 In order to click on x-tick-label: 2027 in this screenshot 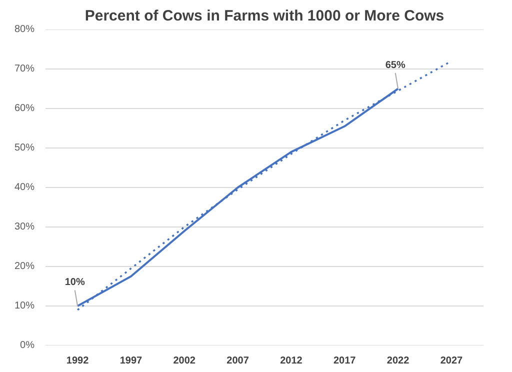, I will do `click(452, 361)`.